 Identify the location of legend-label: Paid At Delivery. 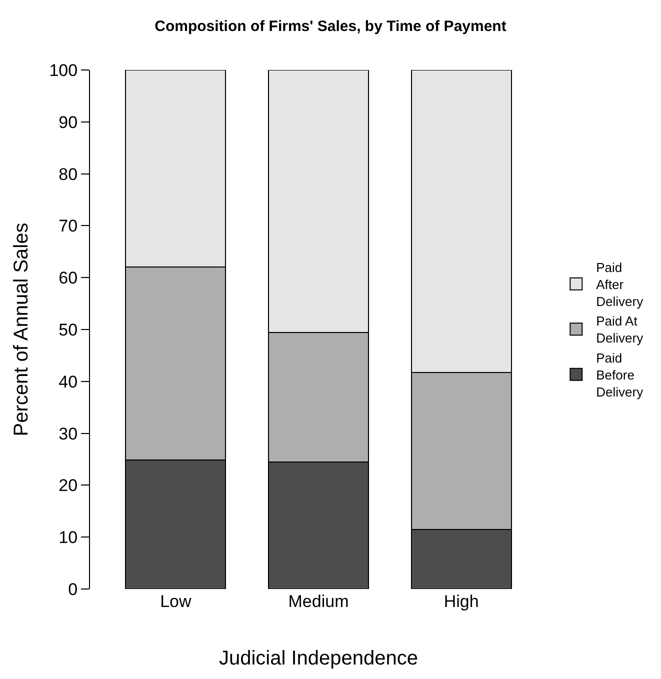
(620, 330).